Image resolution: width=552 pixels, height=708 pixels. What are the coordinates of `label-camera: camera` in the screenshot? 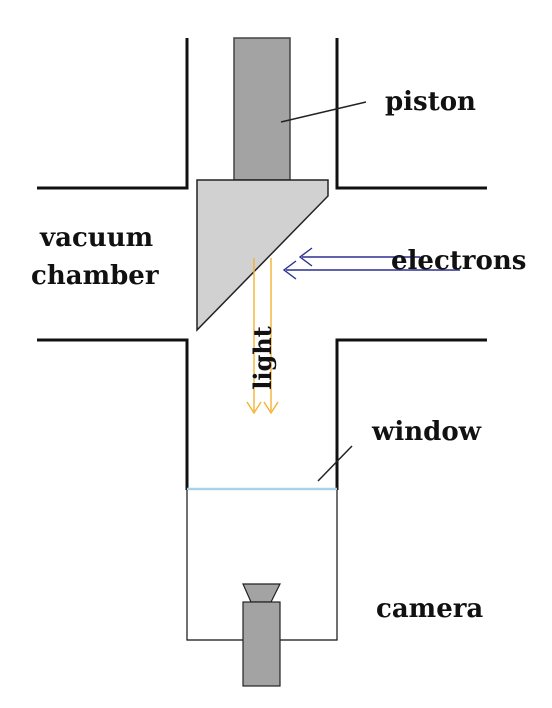 It's located at (429, 609).